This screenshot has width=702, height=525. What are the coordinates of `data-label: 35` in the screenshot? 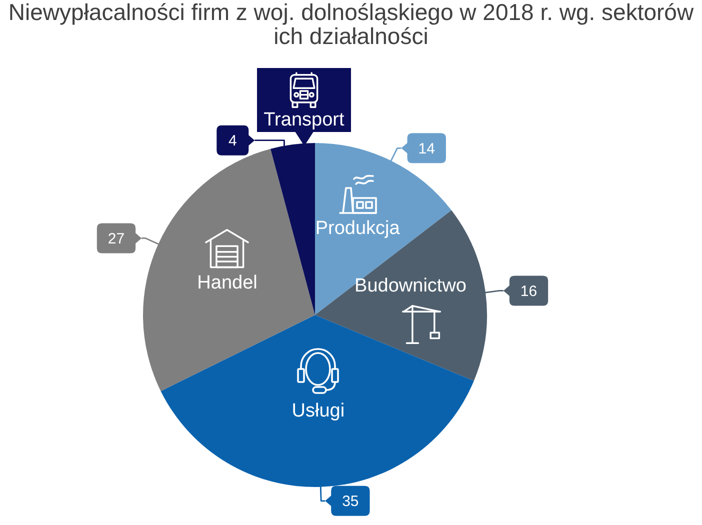 It's located at (350, 501).